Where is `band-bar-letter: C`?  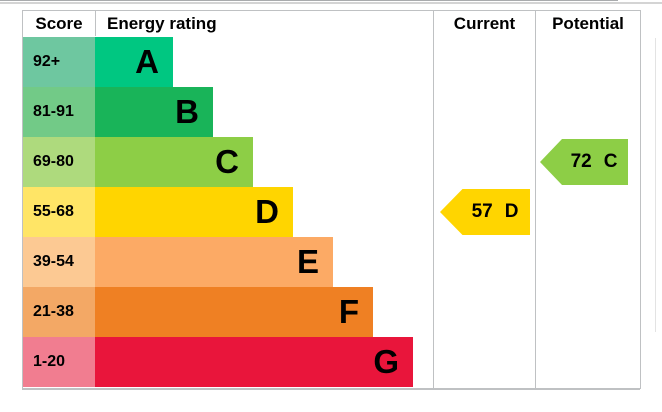 band-bar-letter: C is located at coordinates (174, 162).